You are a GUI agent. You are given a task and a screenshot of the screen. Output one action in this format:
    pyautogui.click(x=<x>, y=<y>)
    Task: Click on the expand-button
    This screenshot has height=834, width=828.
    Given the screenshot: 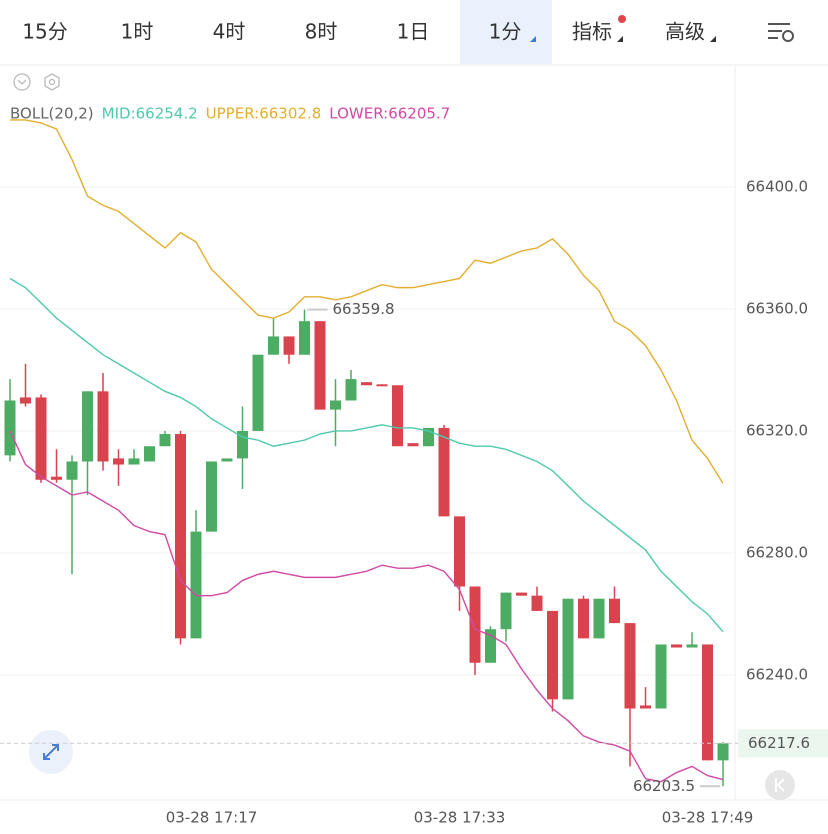 What is the action you would take?
    pyautogui.click(x=51, y=752)
    